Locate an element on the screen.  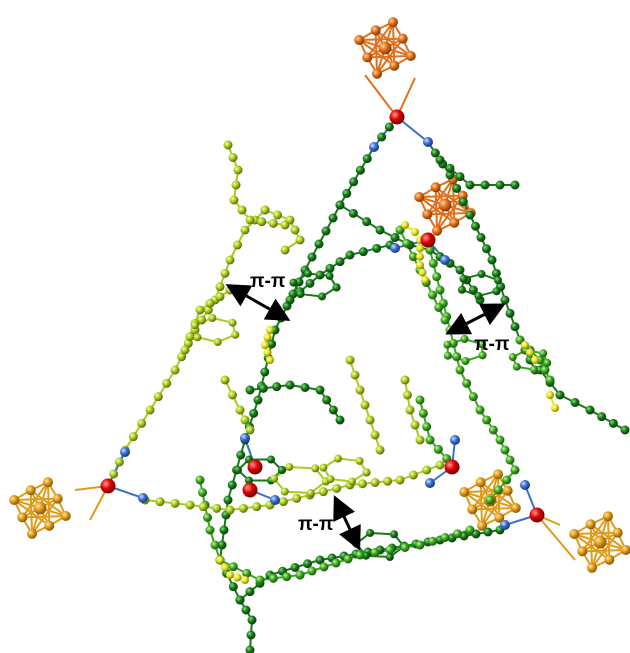
nitrogen-atom is located at coordinates (445, 260).